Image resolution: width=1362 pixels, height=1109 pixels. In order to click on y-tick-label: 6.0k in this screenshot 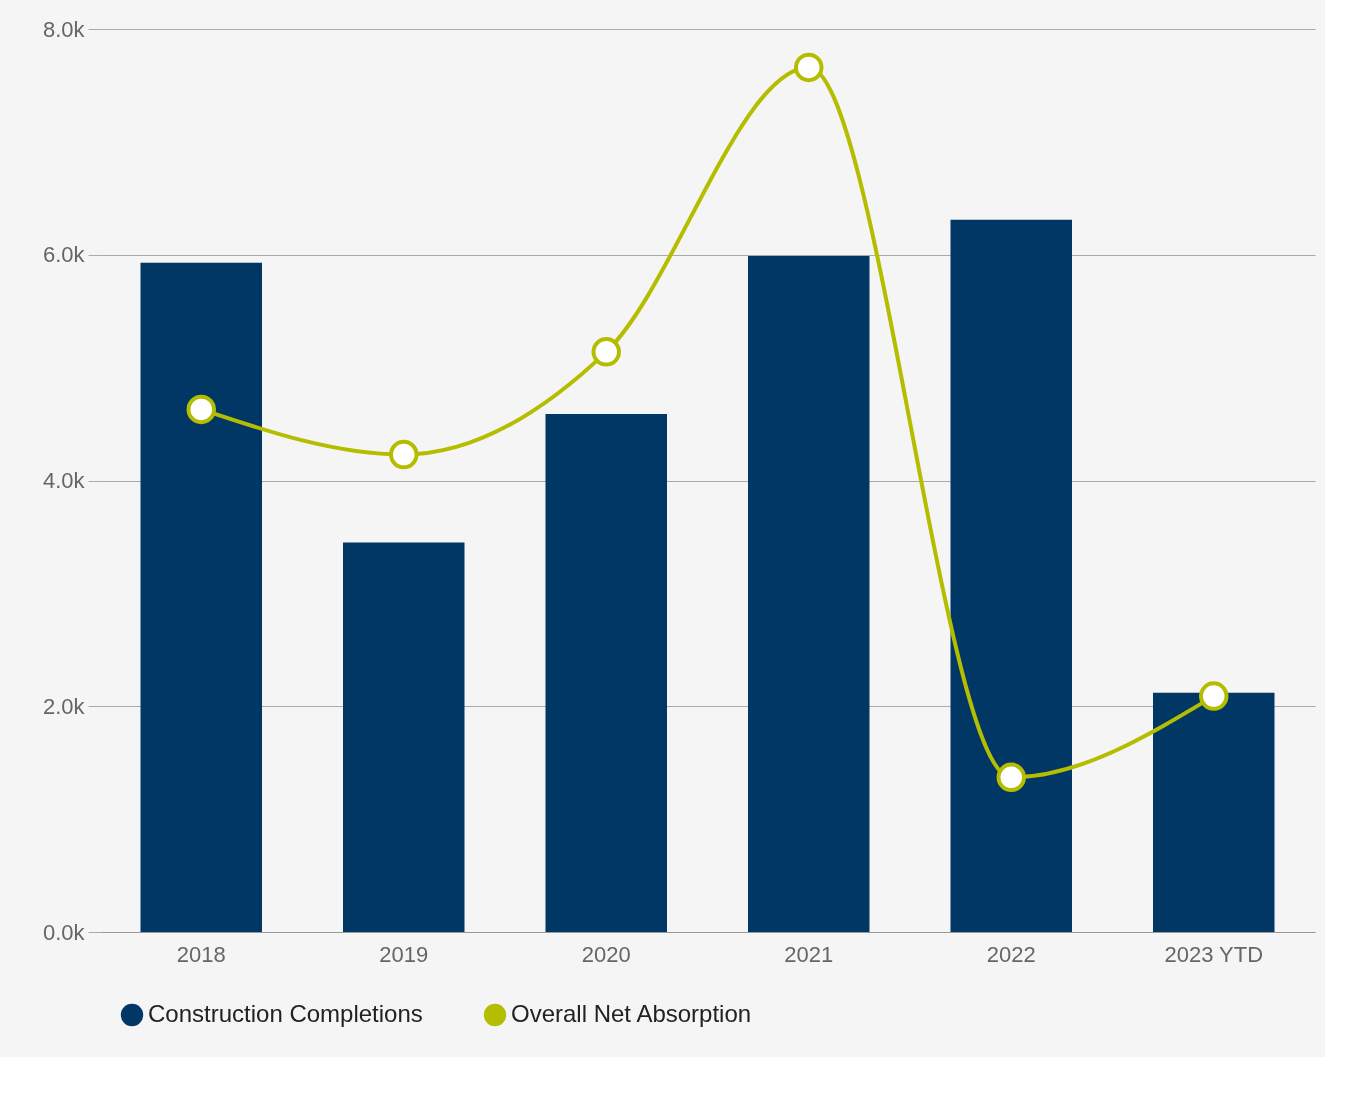, I will do `click(64, 255)`.